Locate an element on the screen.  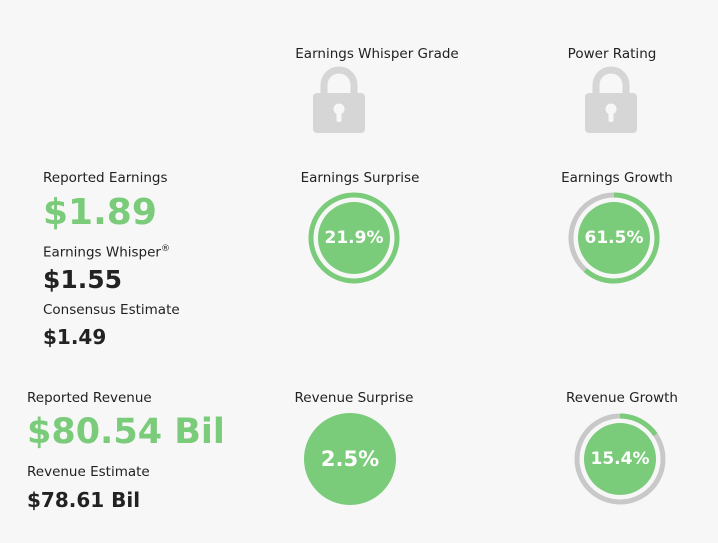
reported-revenue-label: Reported Revenue is located at coordinates (89, 398).